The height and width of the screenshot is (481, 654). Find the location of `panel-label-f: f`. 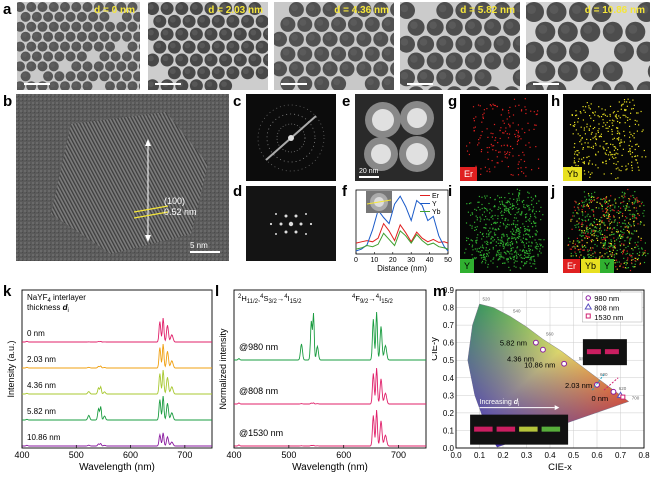

panel-label-f: f is located at coordinates (344, 191).